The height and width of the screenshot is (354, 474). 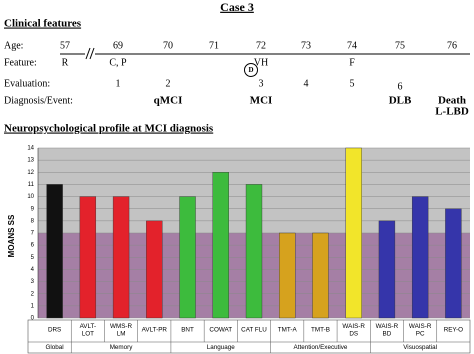 What do you see at coordinates (261, 45) in the screenshot?
I see `age: 72` at bounding box center [261, 45].